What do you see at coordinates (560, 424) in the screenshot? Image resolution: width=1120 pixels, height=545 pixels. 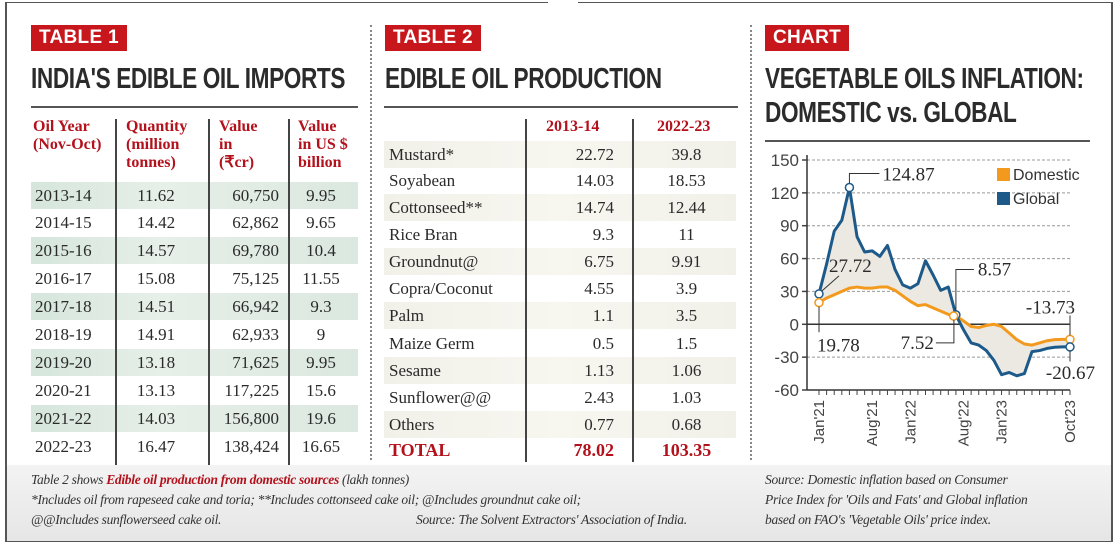 I see `table-row: Others 0.77 0.68` at bounding box center [560, 424].